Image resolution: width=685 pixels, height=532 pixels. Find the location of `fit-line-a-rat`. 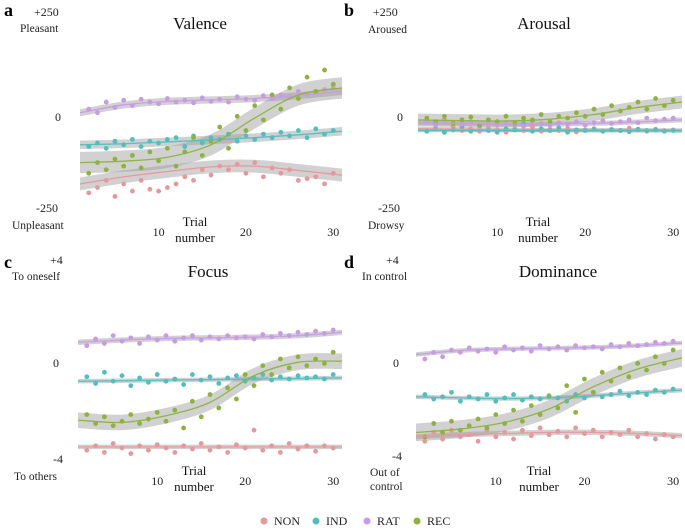

fit-line-a-rat is located at coordinates (211, 102).